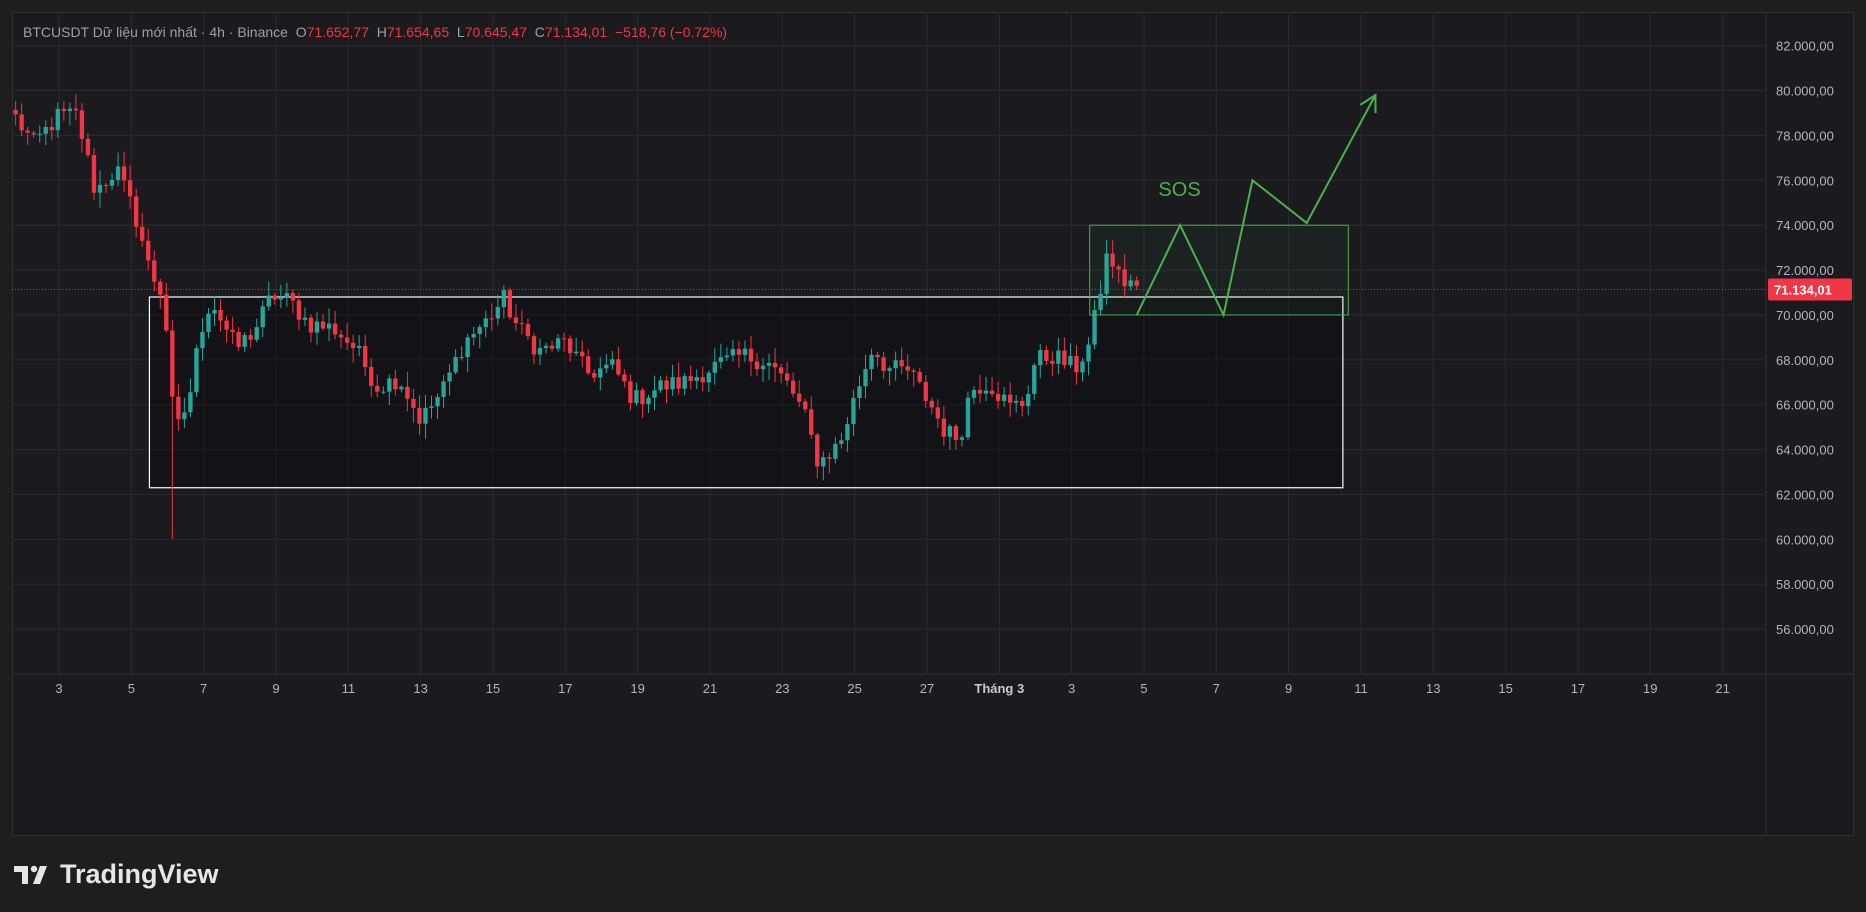 Image resolution: width=1866 pixels, height=912 pixels. What do you see at coordinates (1805, 135) in the screenshot?
I see `price-tick-label: 78.000,00` at bounding box center [1805, 135].